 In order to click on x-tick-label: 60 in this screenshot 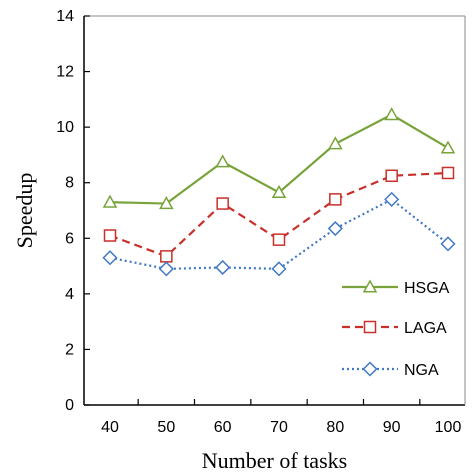, I will do `click(223, 427)`.